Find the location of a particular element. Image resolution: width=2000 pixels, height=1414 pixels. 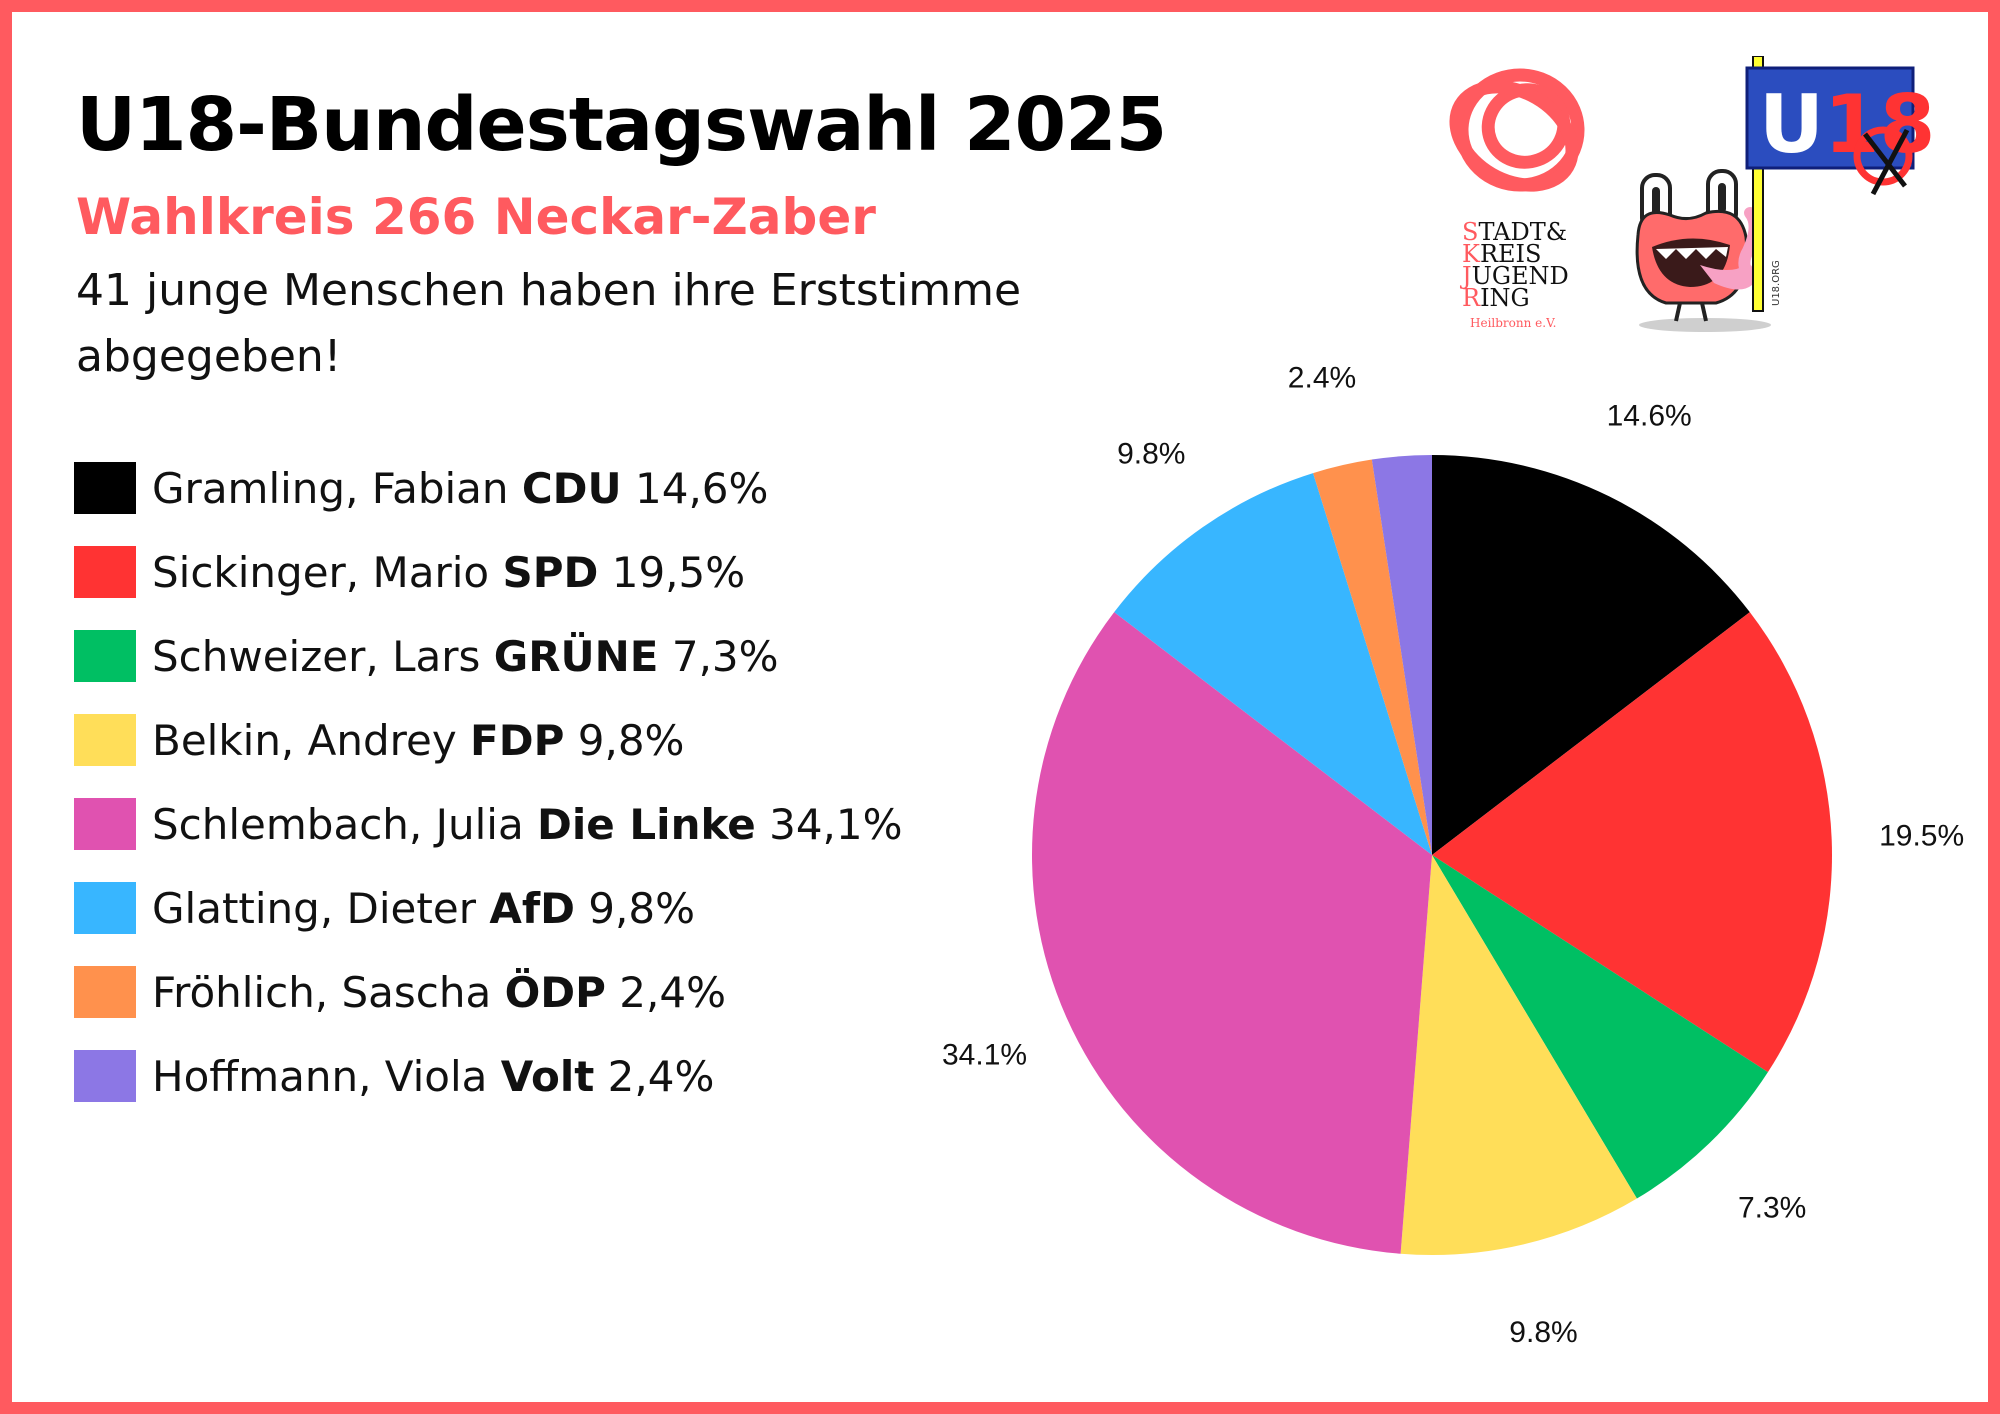

pie-data-label: 7.3% is located at coordinates (1772, 1208).